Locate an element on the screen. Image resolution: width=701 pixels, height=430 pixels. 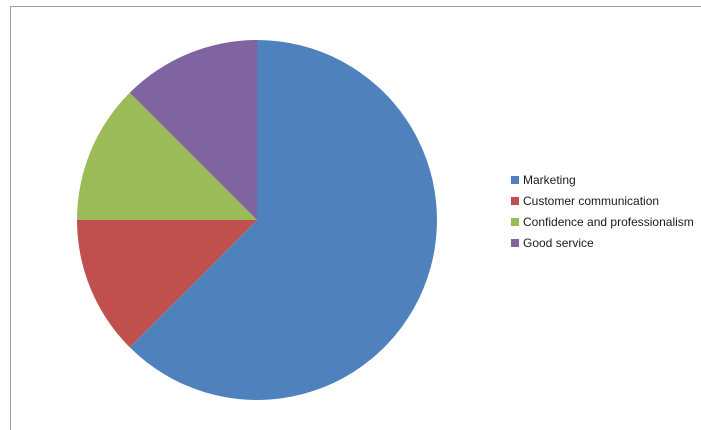
legend-item-confidence-and-professionalism: Confidence and professionalism is located at coordinates (602, 222).